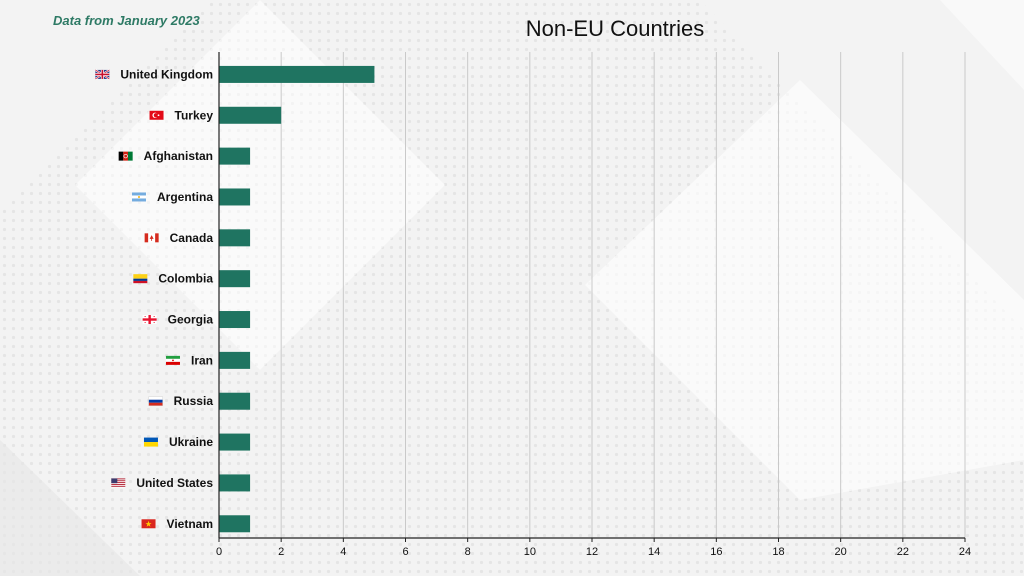  What do you see at coordinates (125, 156) in the screenshot?
I see `afghanistan-flag-icon` at bounding box center [125, 156].